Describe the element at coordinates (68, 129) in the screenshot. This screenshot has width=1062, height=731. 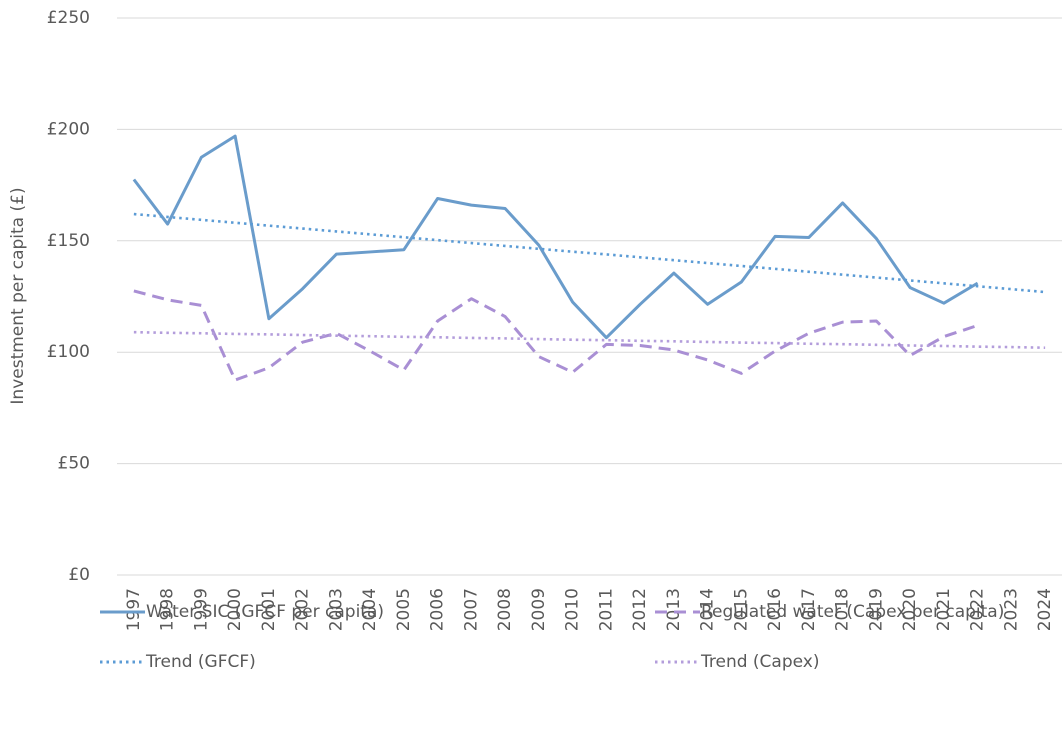
I see `y-tick-label: £200` at that location.